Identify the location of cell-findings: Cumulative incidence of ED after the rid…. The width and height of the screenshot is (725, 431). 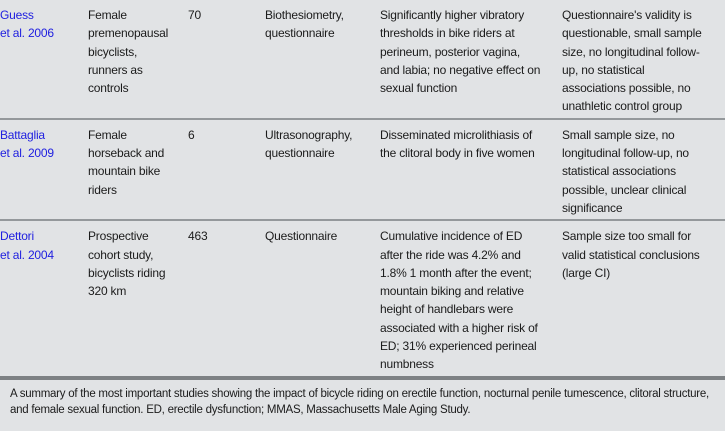
(459, 300).